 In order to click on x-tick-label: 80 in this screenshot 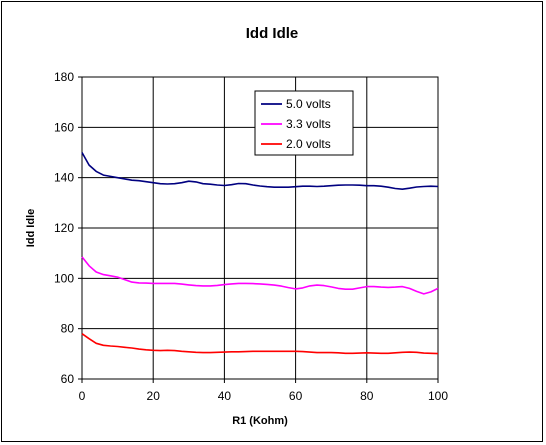, I will do `click(367, 396)`.